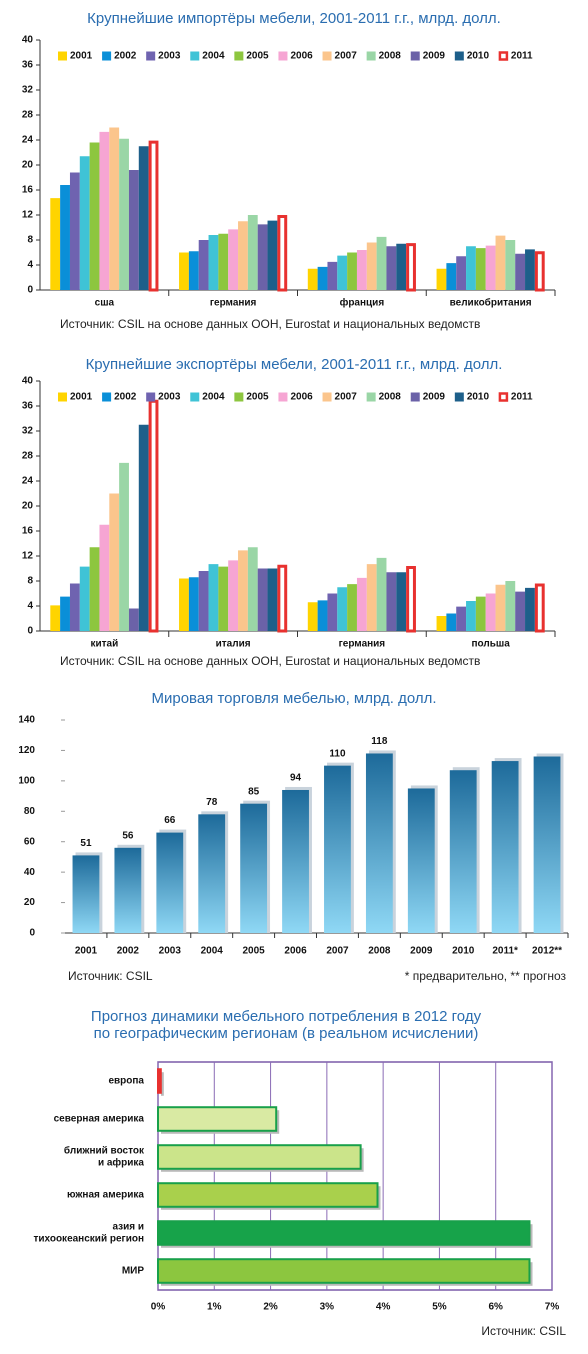 Image resolution: width=588 pixels, height=1354 pixels. I want to click on x-tick-label: 2006, so click(295, 951).